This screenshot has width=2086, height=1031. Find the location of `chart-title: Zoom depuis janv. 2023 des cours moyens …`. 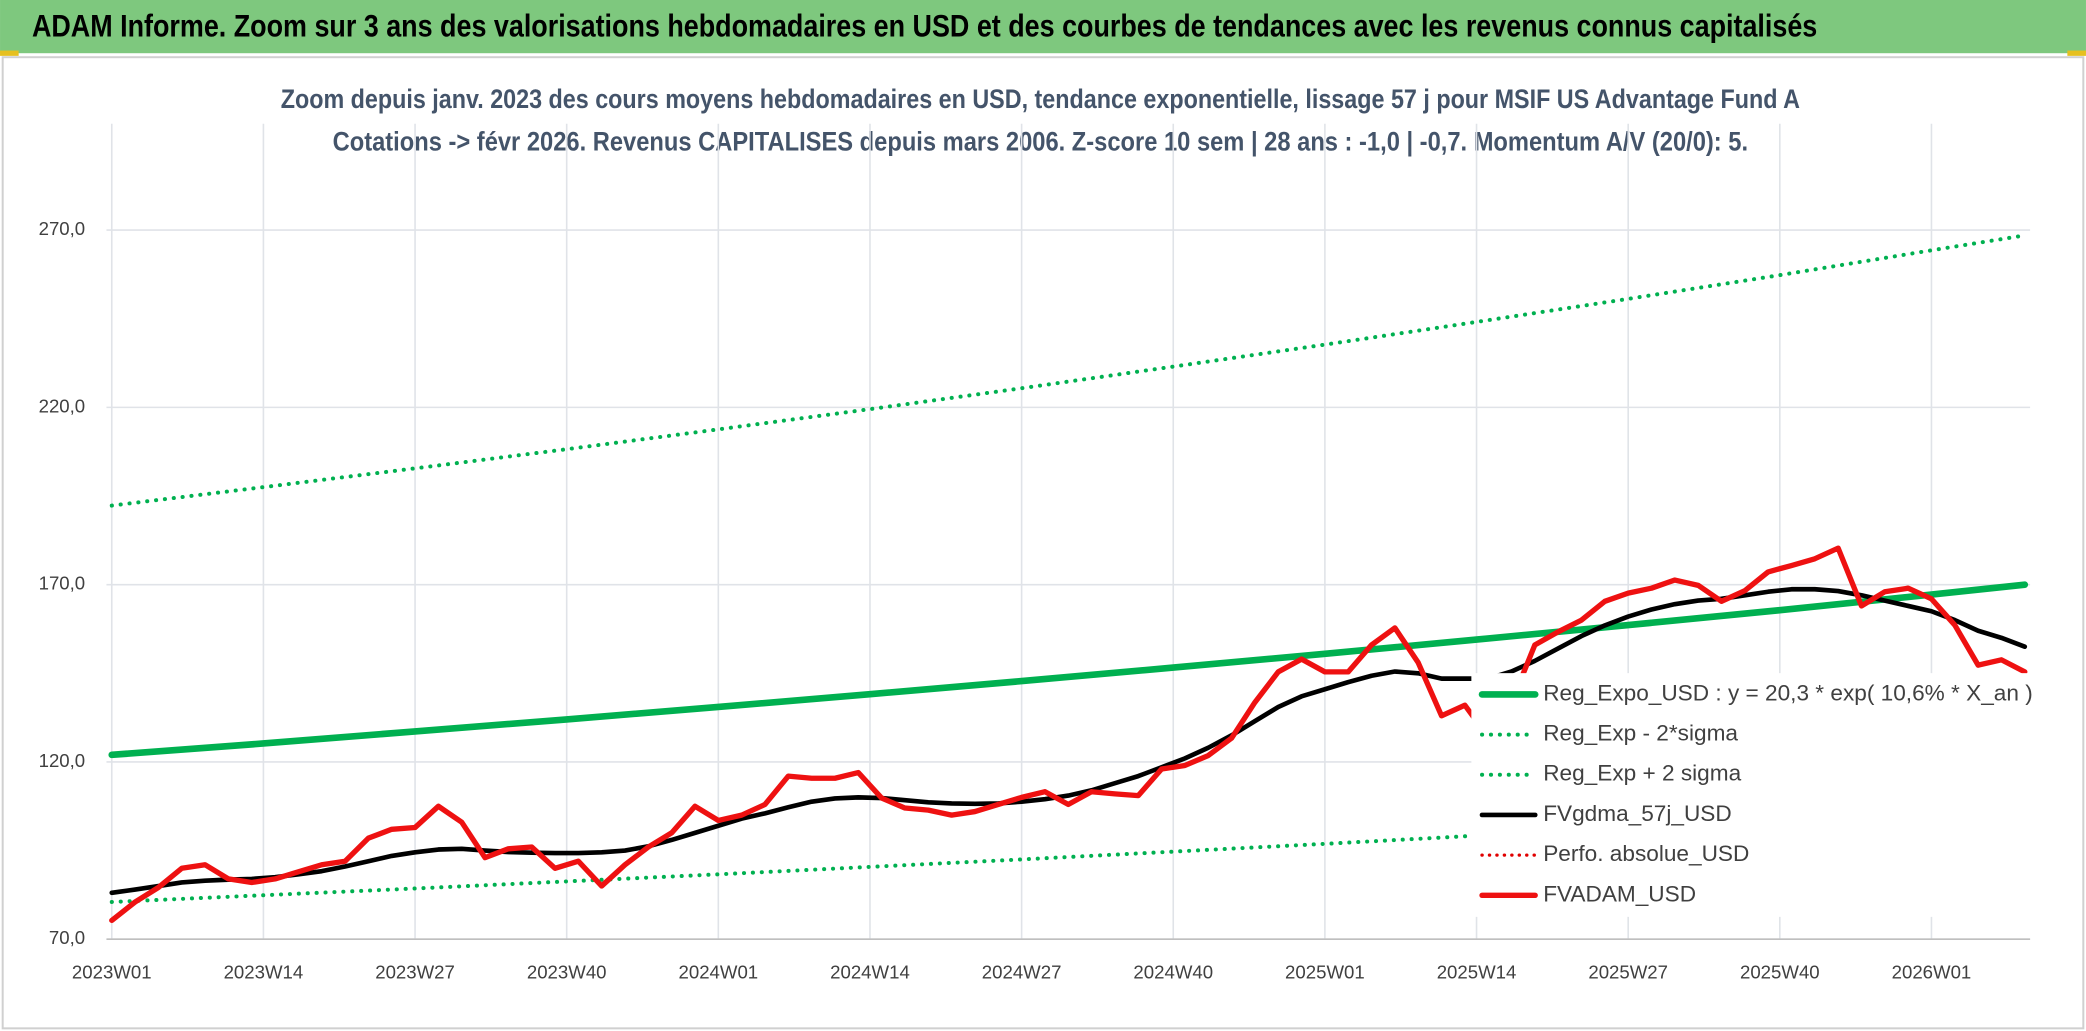

chart-title: Zoom depuis janv. 2023 des cours moyens … is located at coordinates (1040, 99).